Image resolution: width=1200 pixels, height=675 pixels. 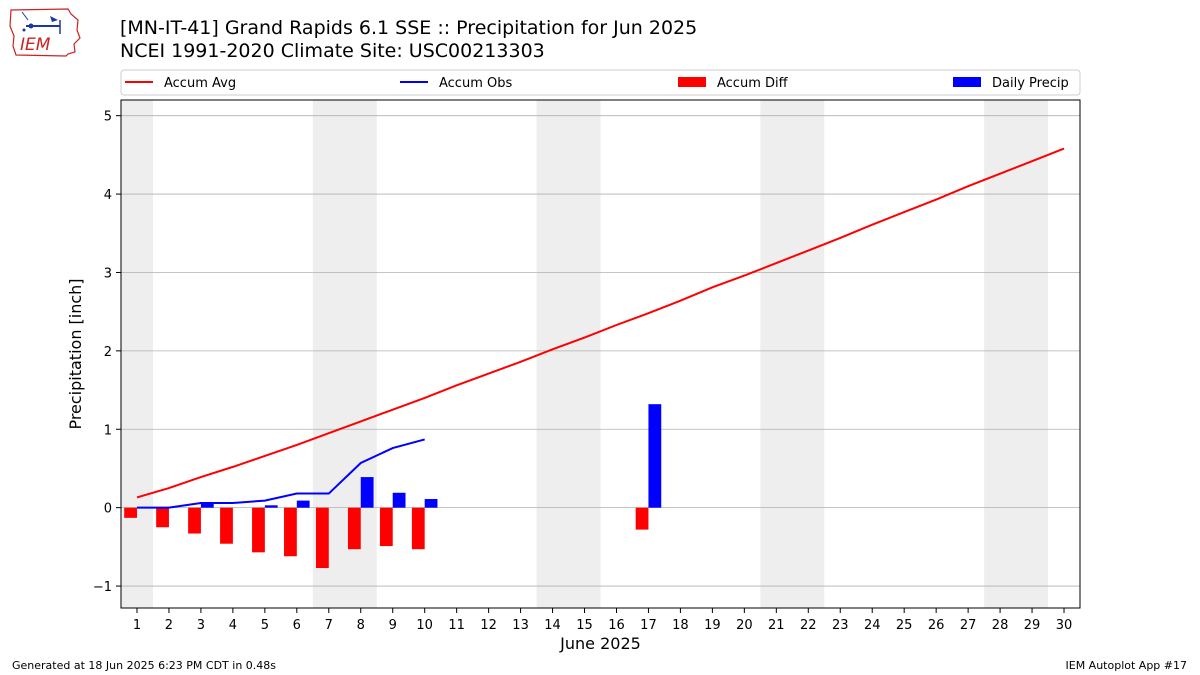 I want to click on legend-label: Accum Avg, so click(x=200, y=83).